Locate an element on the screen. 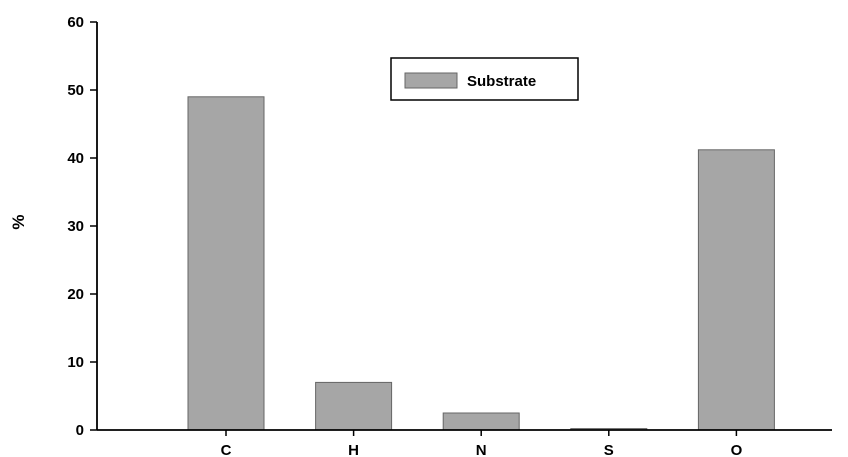  y-tick-label-20: 20 is located at coordinates (75, 294).